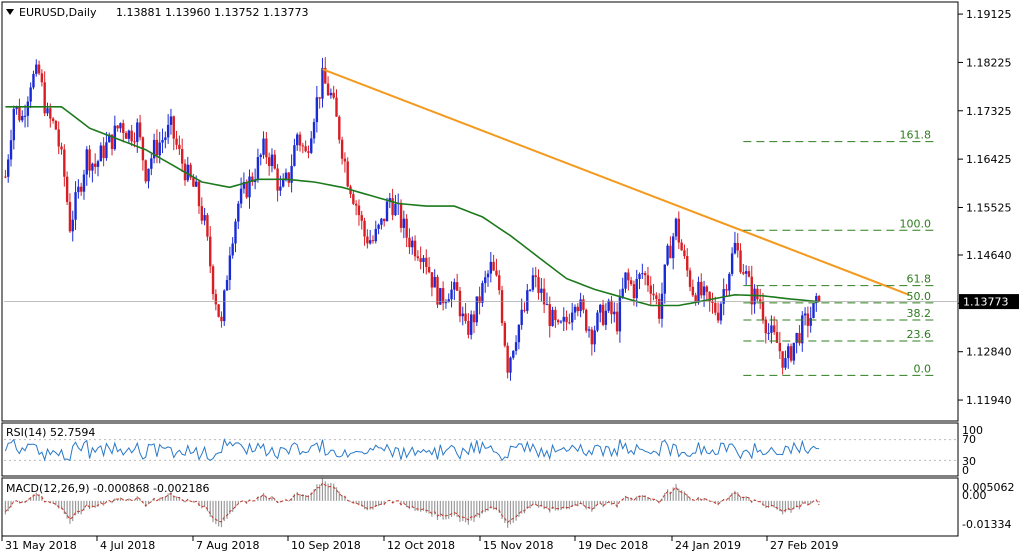 The image size is (1020, 556). I want to click on last-price-tag: 1.13773, so click(989, 302).